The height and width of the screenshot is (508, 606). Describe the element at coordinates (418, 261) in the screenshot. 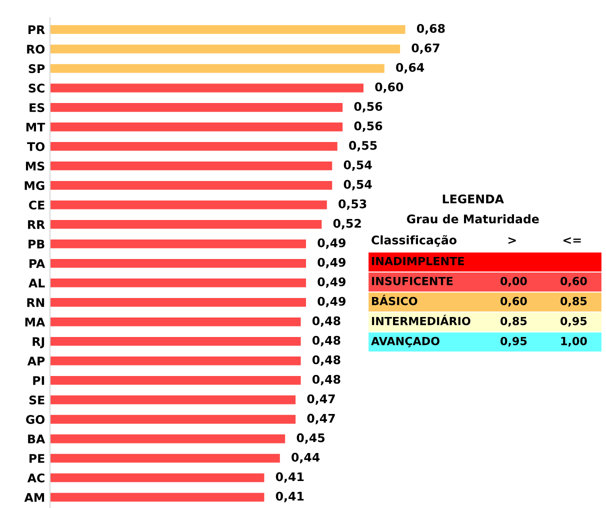

I see `annotation: INADIMPLENTE` at that location.